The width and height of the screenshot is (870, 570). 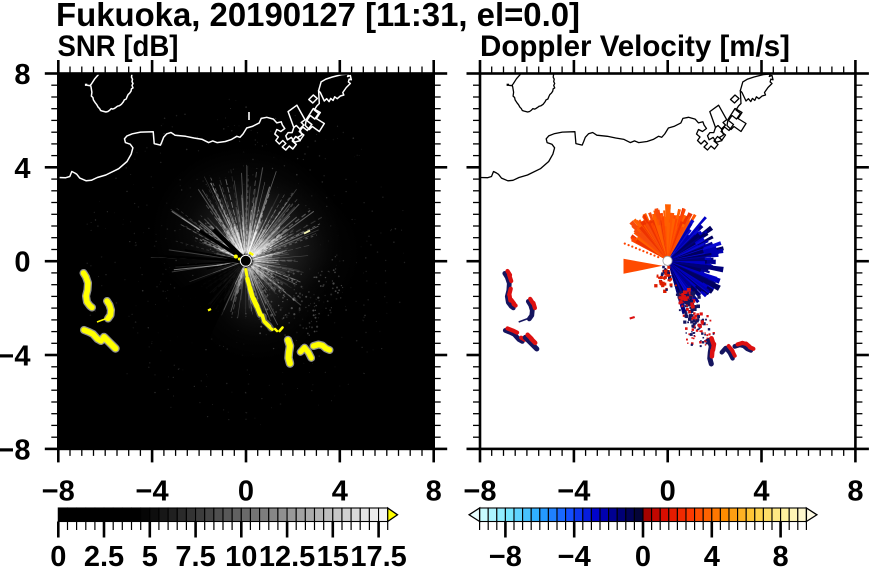 I want to click on svg-text: 7.5, so click(x=195, y=555).